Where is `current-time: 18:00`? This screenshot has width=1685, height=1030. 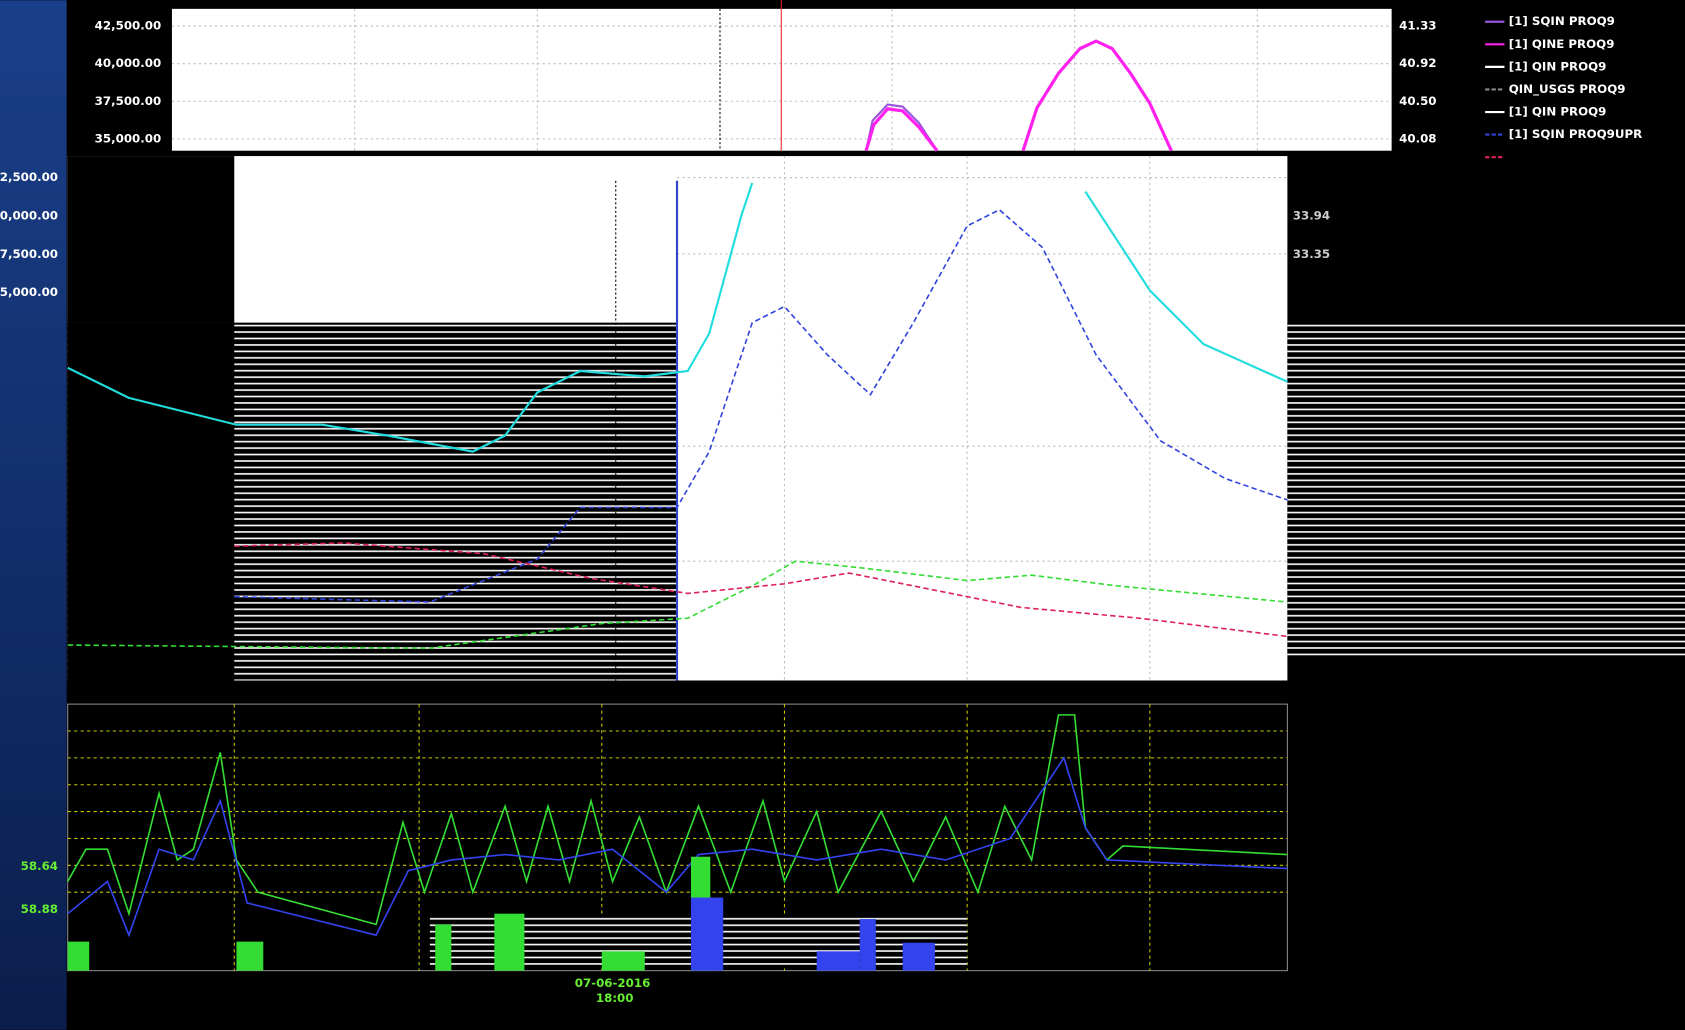
current-time: 18:00 is located at coordinates (615, 998).